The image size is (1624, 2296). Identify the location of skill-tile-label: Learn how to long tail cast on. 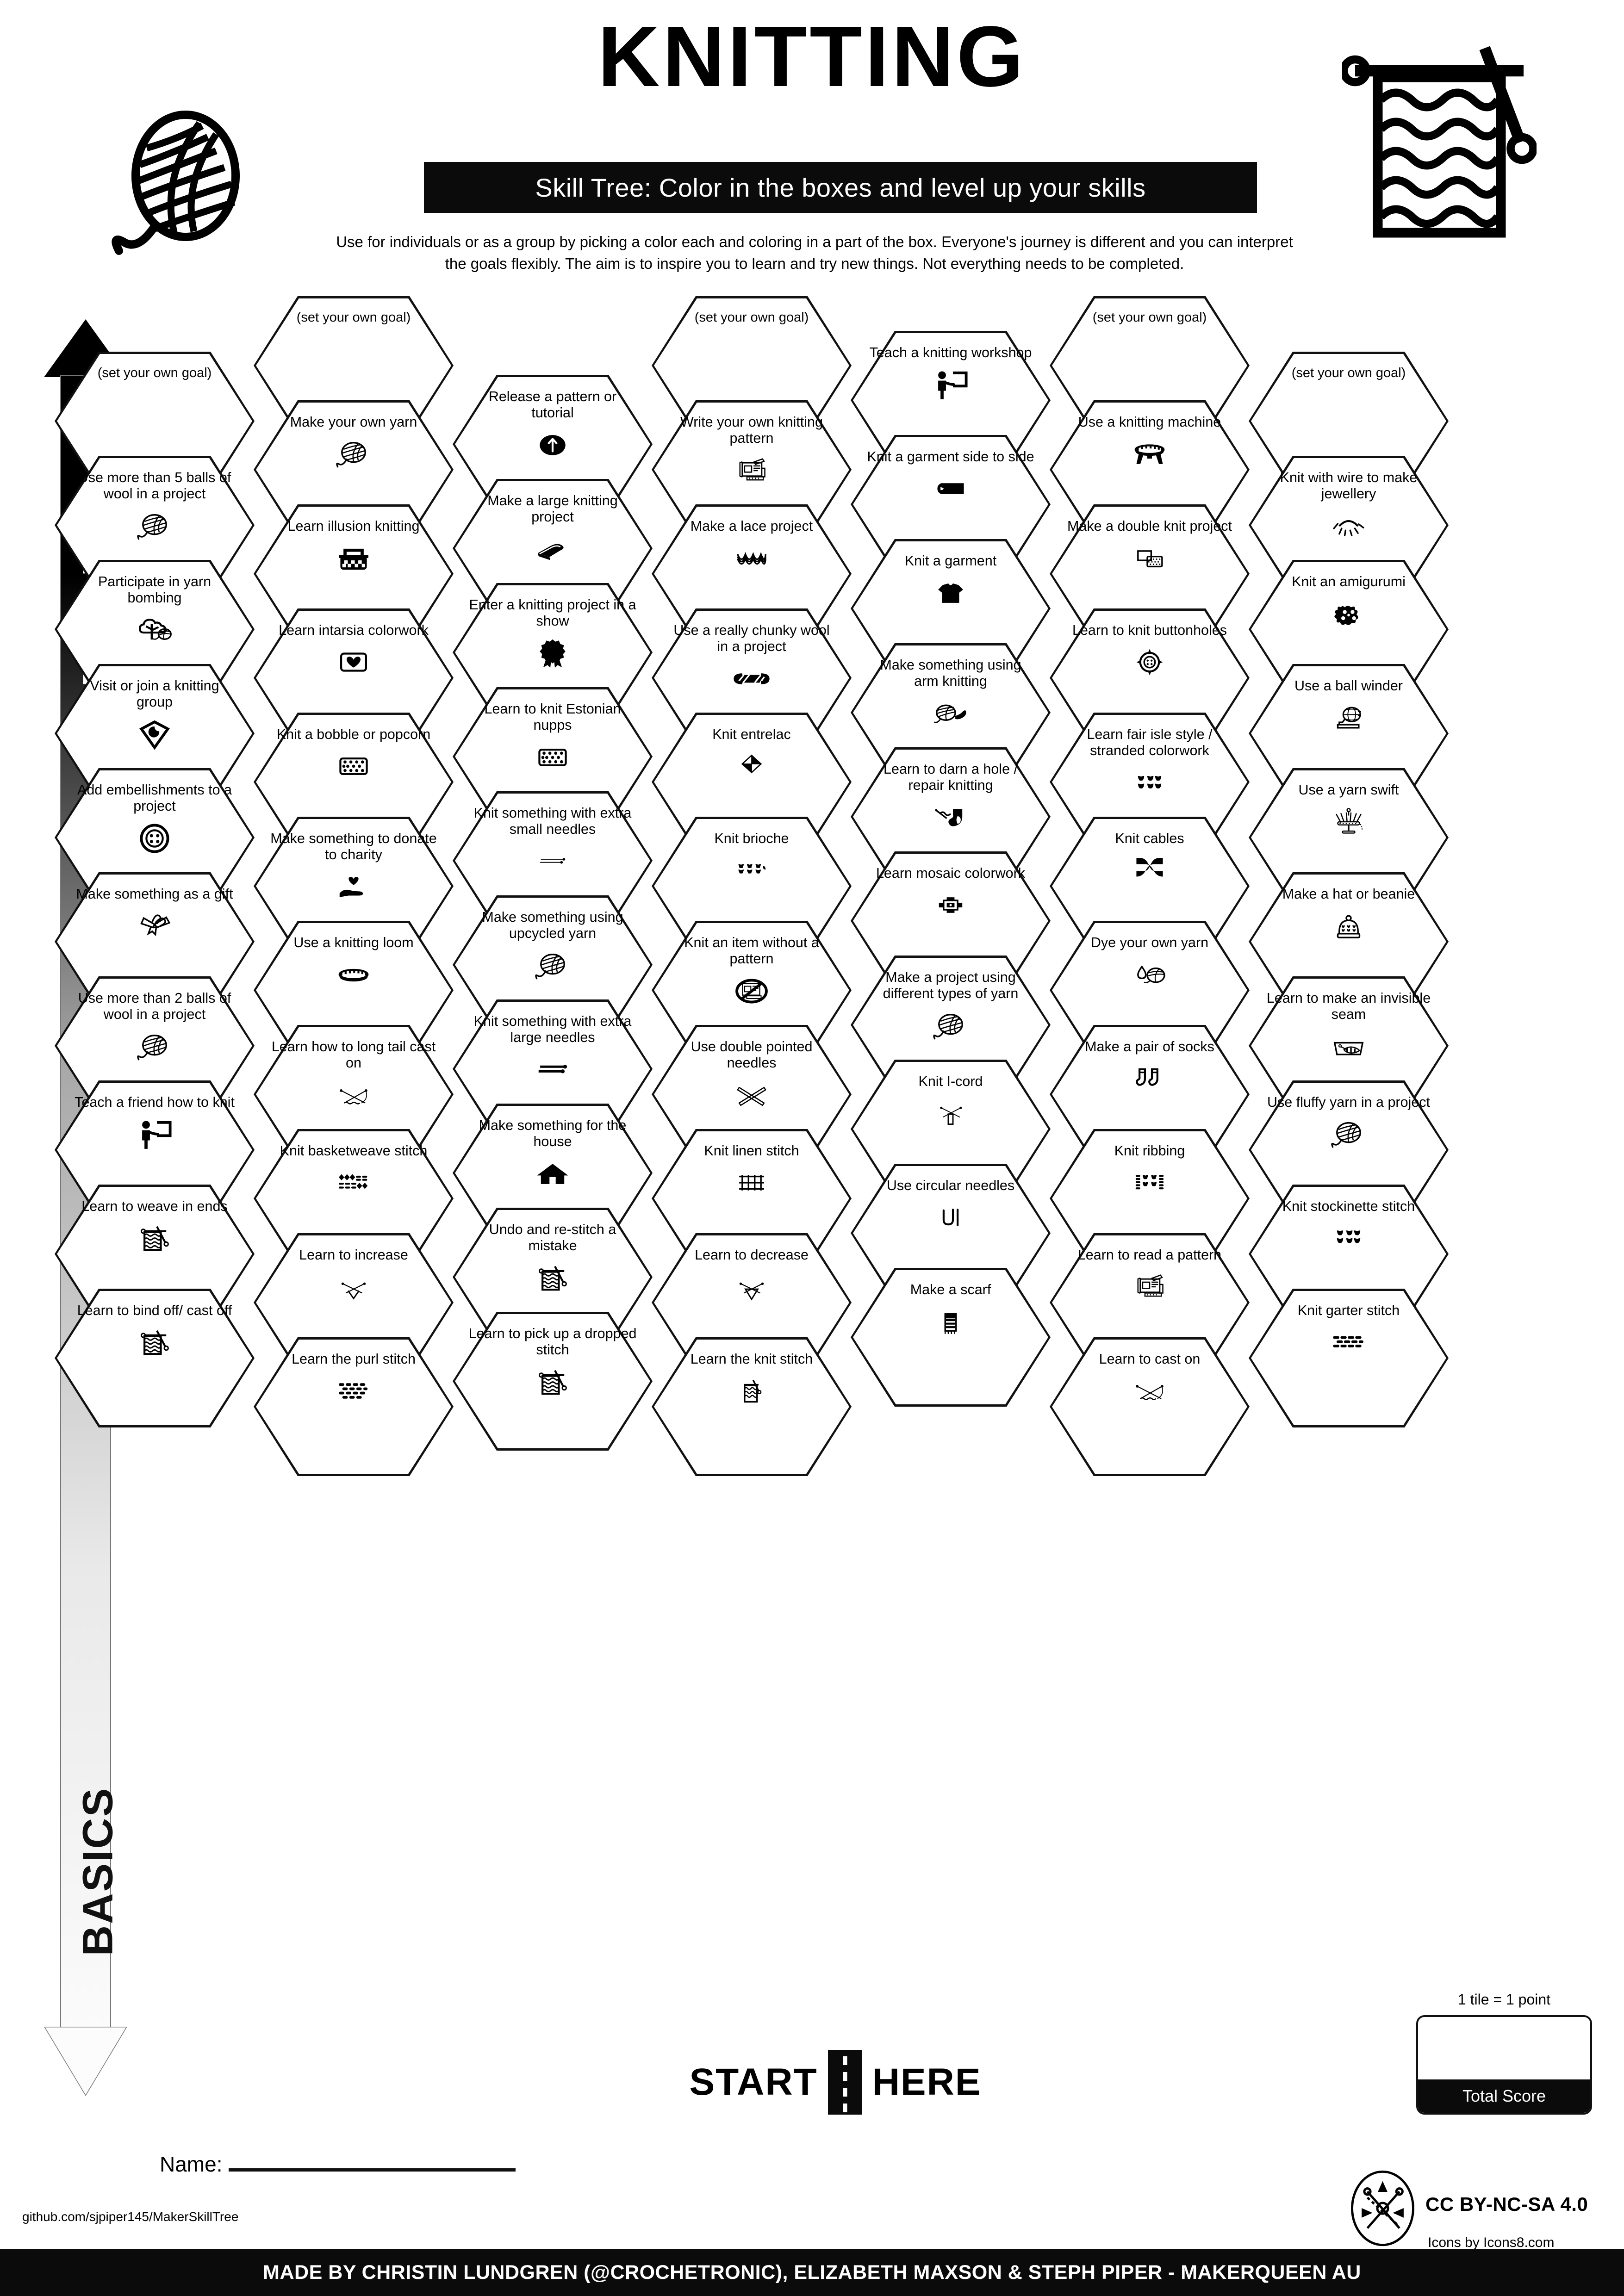
(353, 1055).